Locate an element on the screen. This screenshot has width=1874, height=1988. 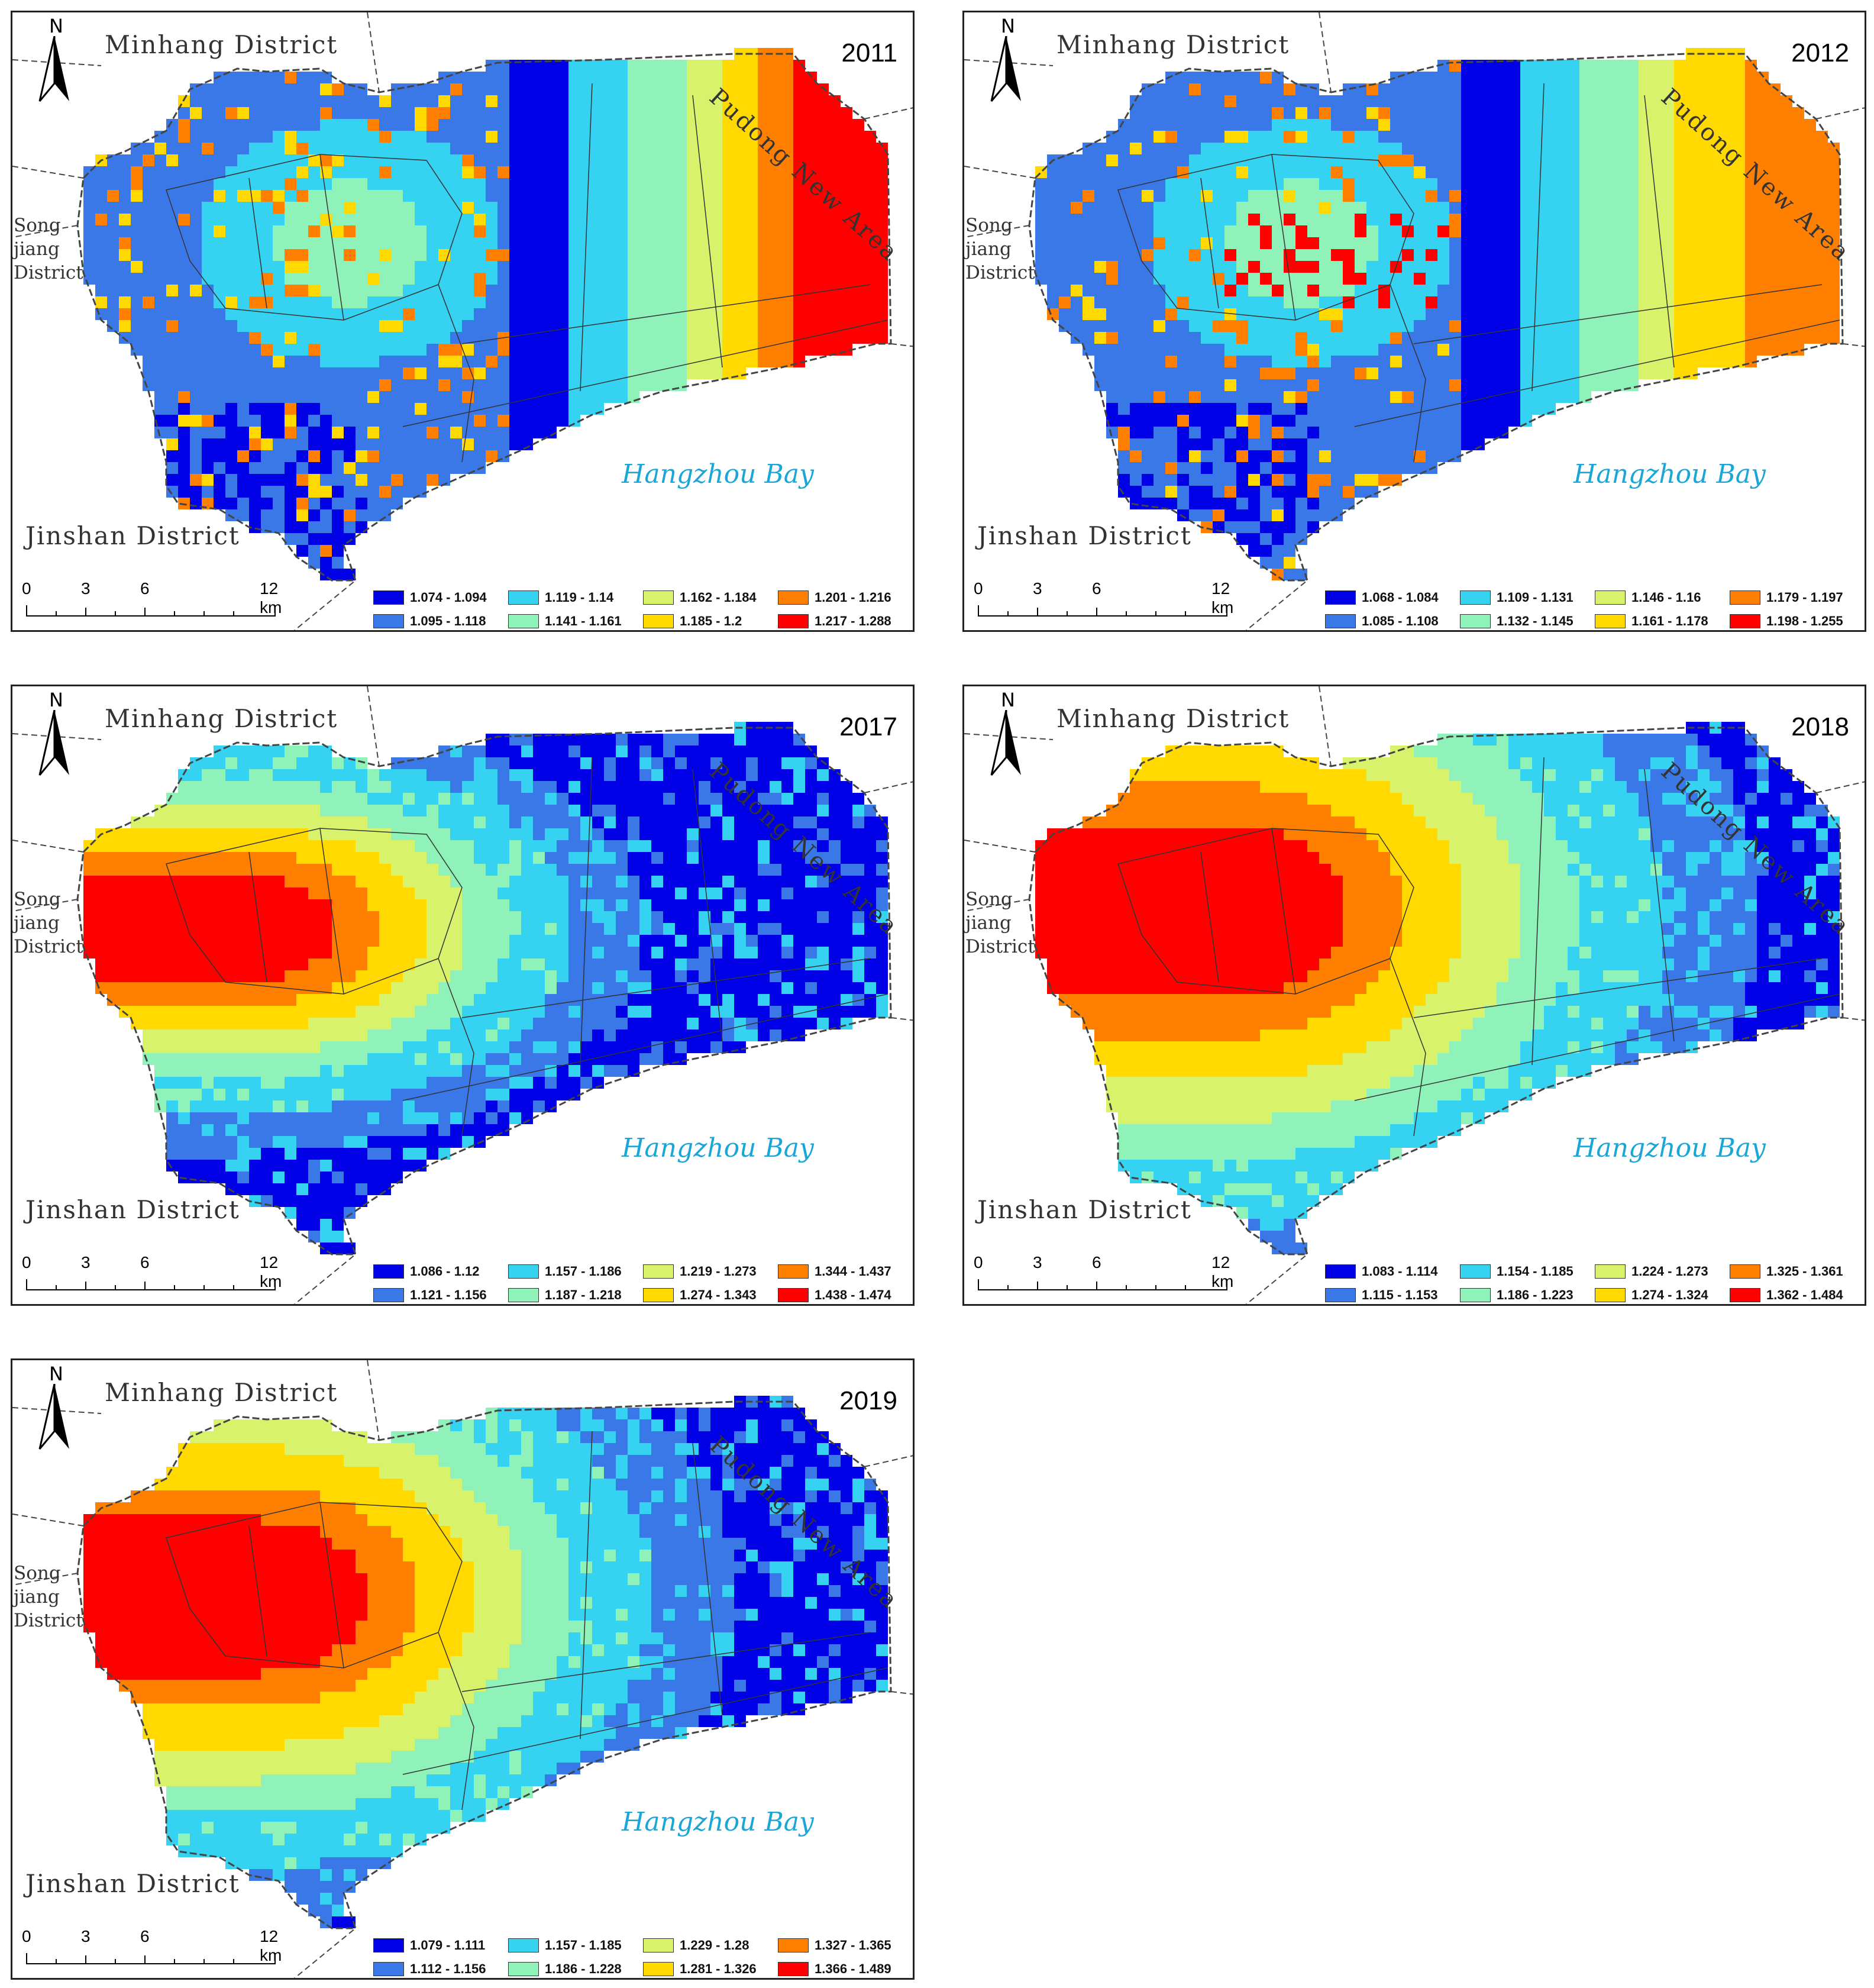
north-letter: N is located at coordinates (1008, 26).